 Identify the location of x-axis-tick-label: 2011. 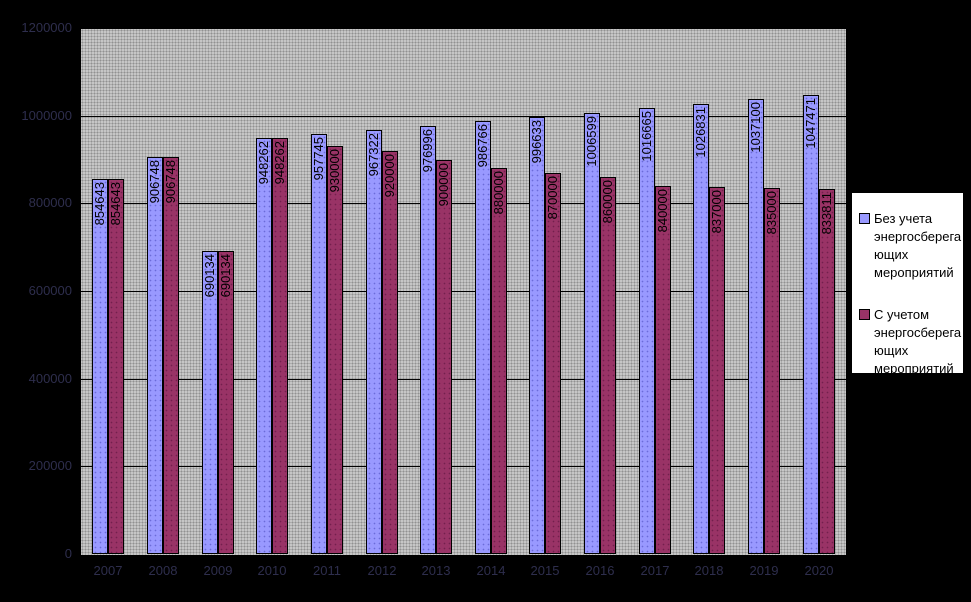
(327, 570).